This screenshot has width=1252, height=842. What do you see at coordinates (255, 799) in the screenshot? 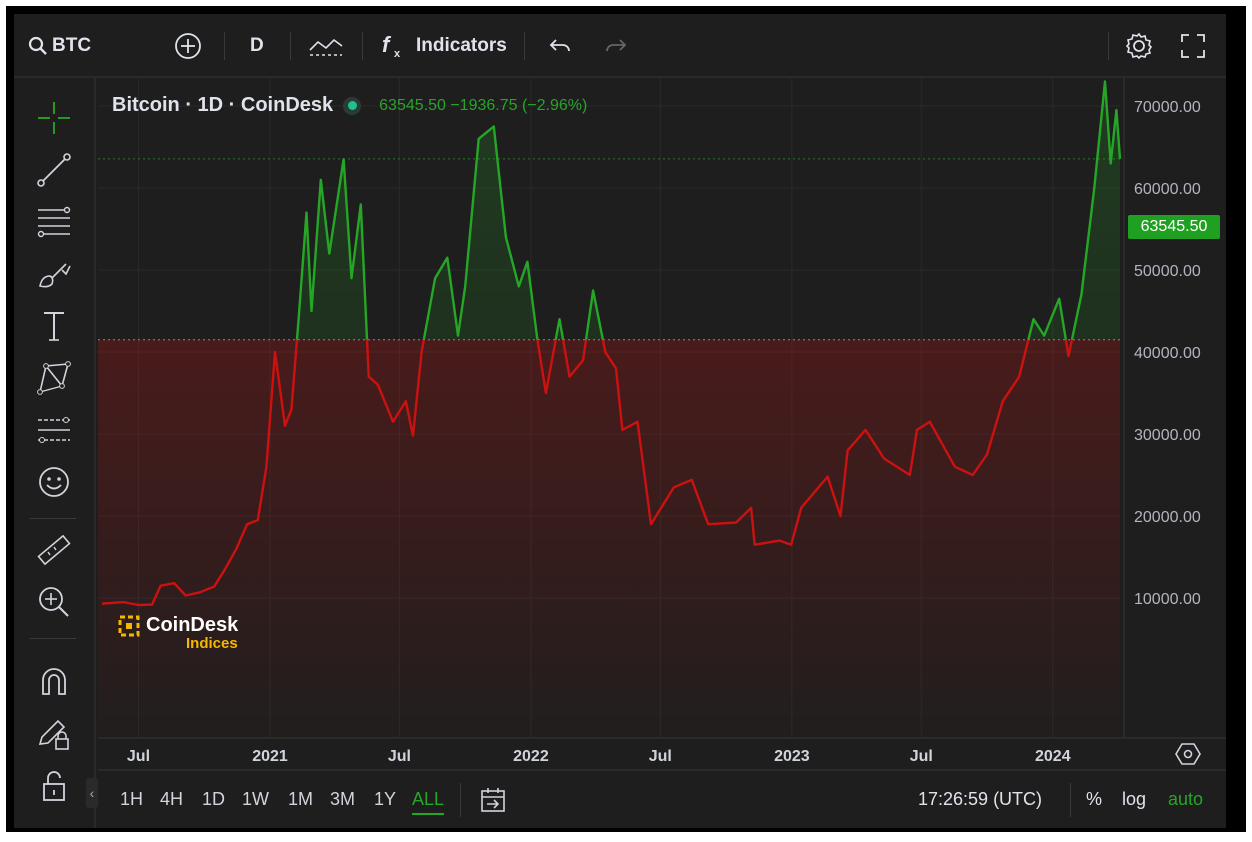
I see `range-1w-button: 1W` at bounding box center [255, 799].